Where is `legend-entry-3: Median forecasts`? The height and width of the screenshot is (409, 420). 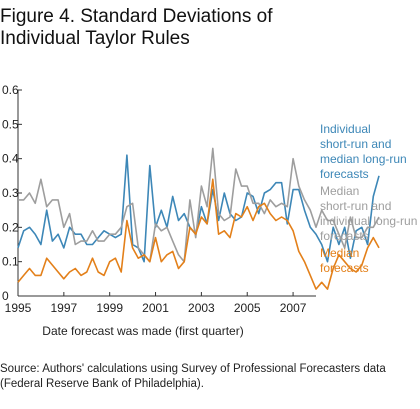 legend-entry-3: Median forecasts is located at coordinates (344, 260).